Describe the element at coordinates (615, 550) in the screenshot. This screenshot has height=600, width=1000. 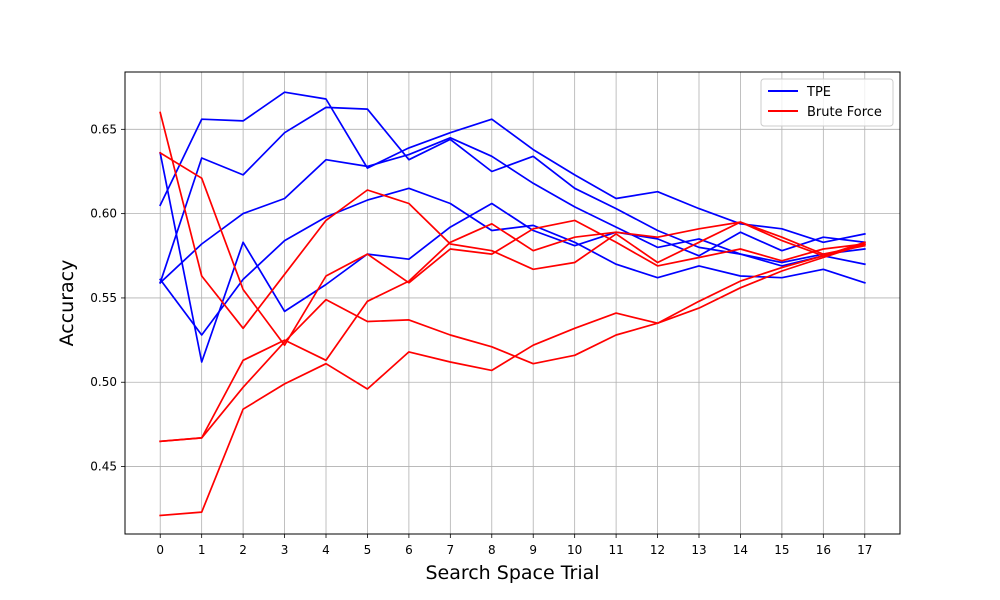
I see `x-tick-label: 11` at that location.